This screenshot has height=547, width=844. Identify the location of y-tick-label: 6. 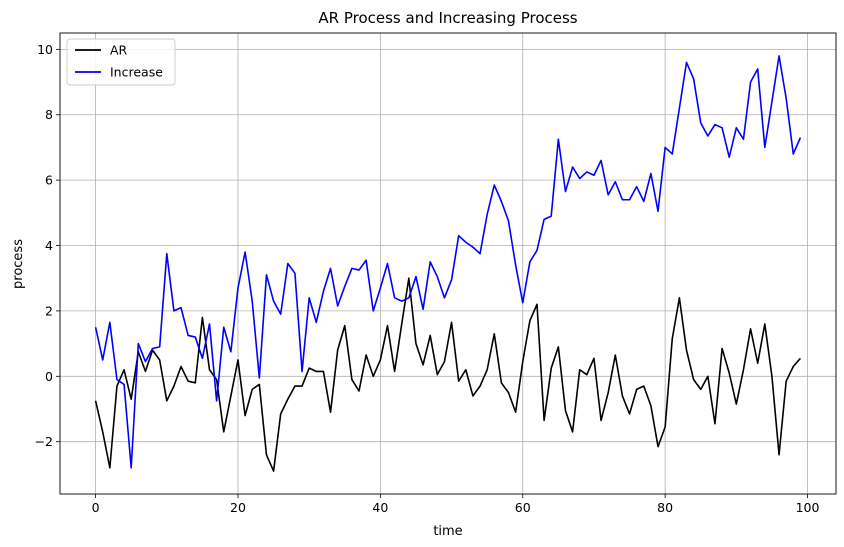
(49, 180).